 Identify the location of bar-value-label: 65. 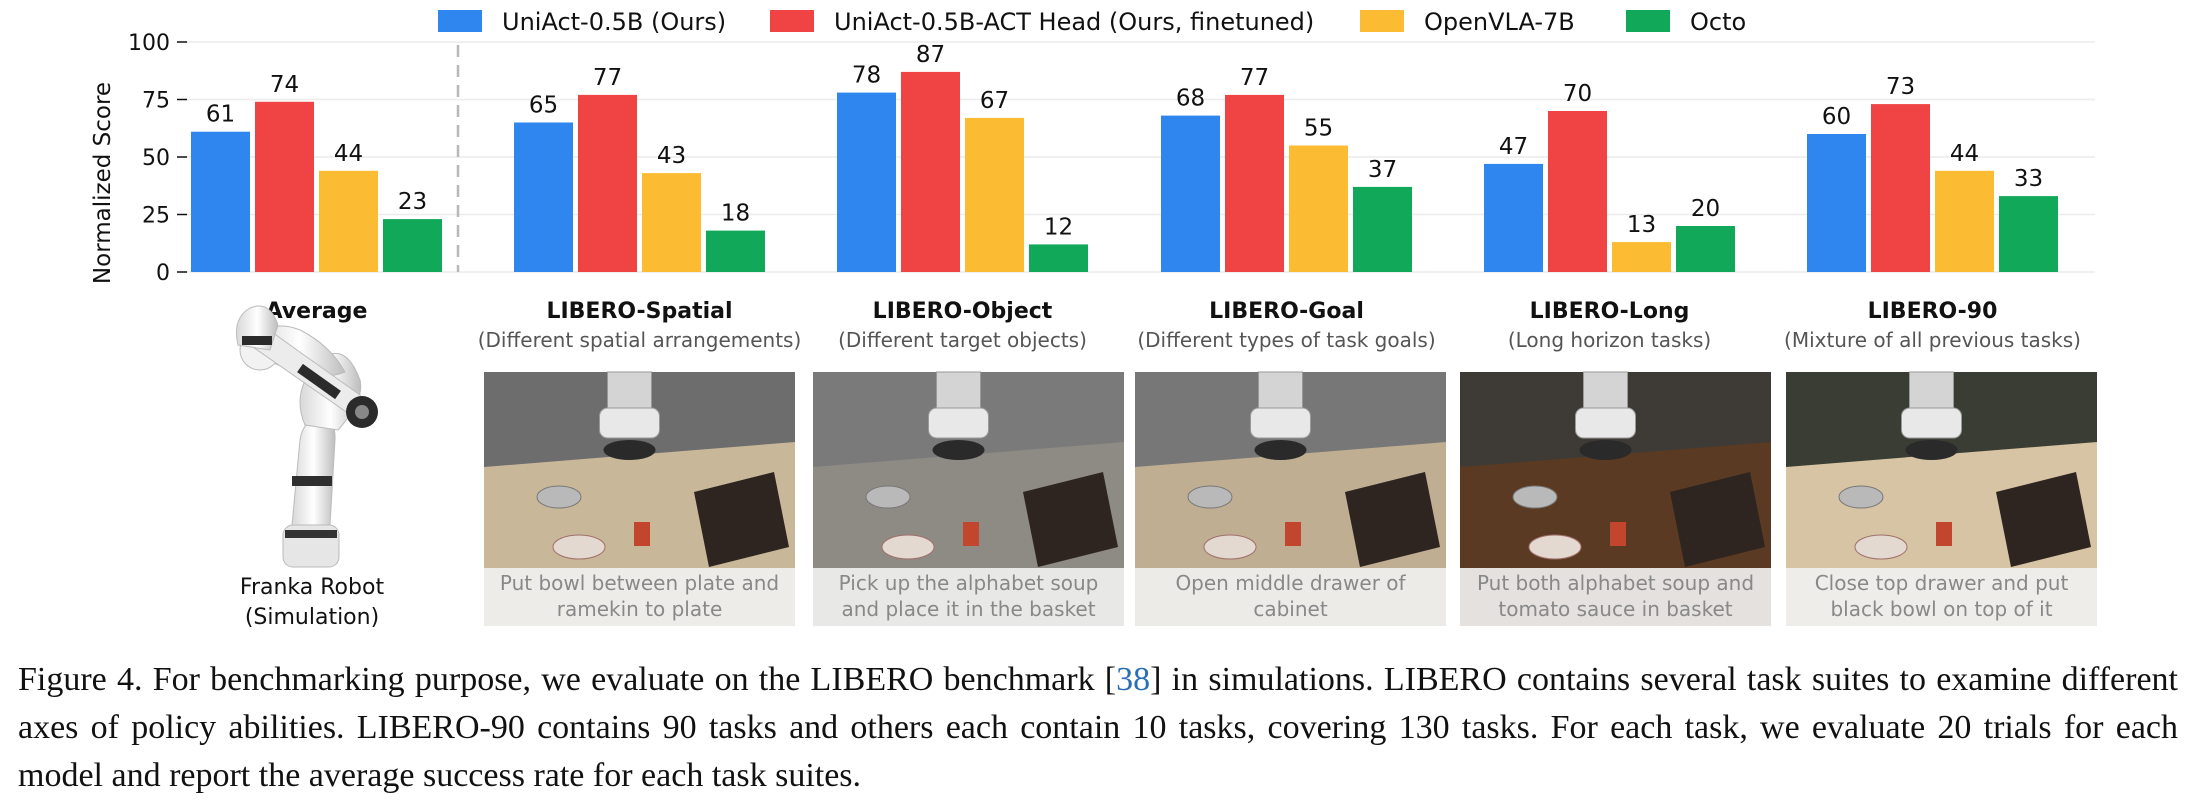
(543, 106).